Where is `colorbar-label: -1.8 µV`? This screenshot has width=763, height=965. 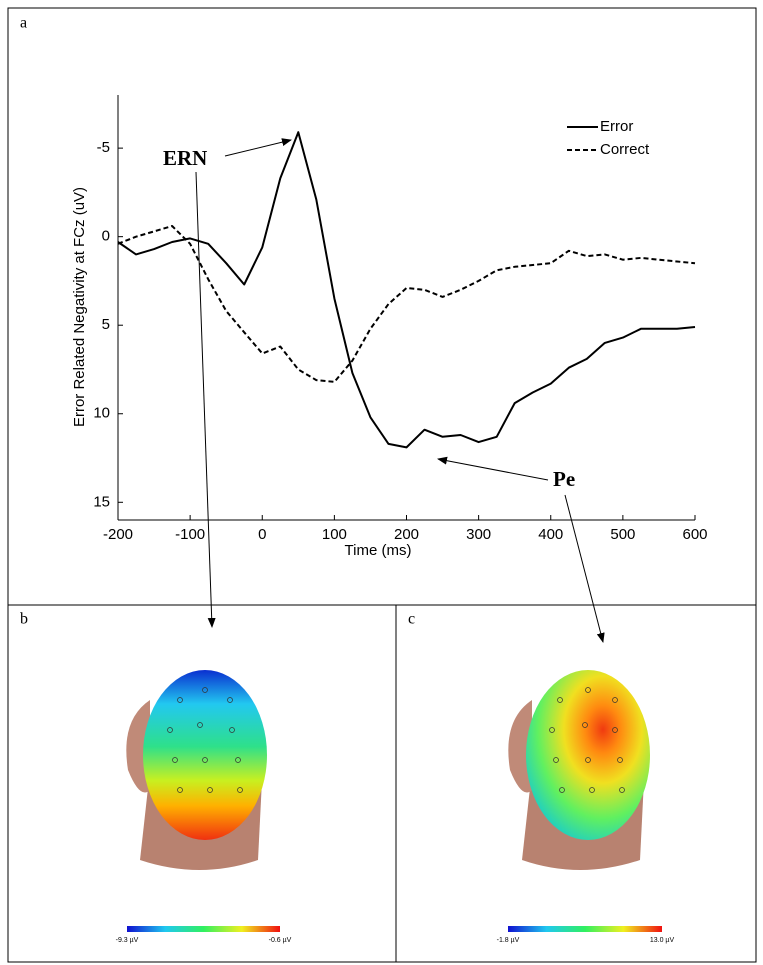
colorbar-label: -1.8 µV is located at coordinates (508, 940).